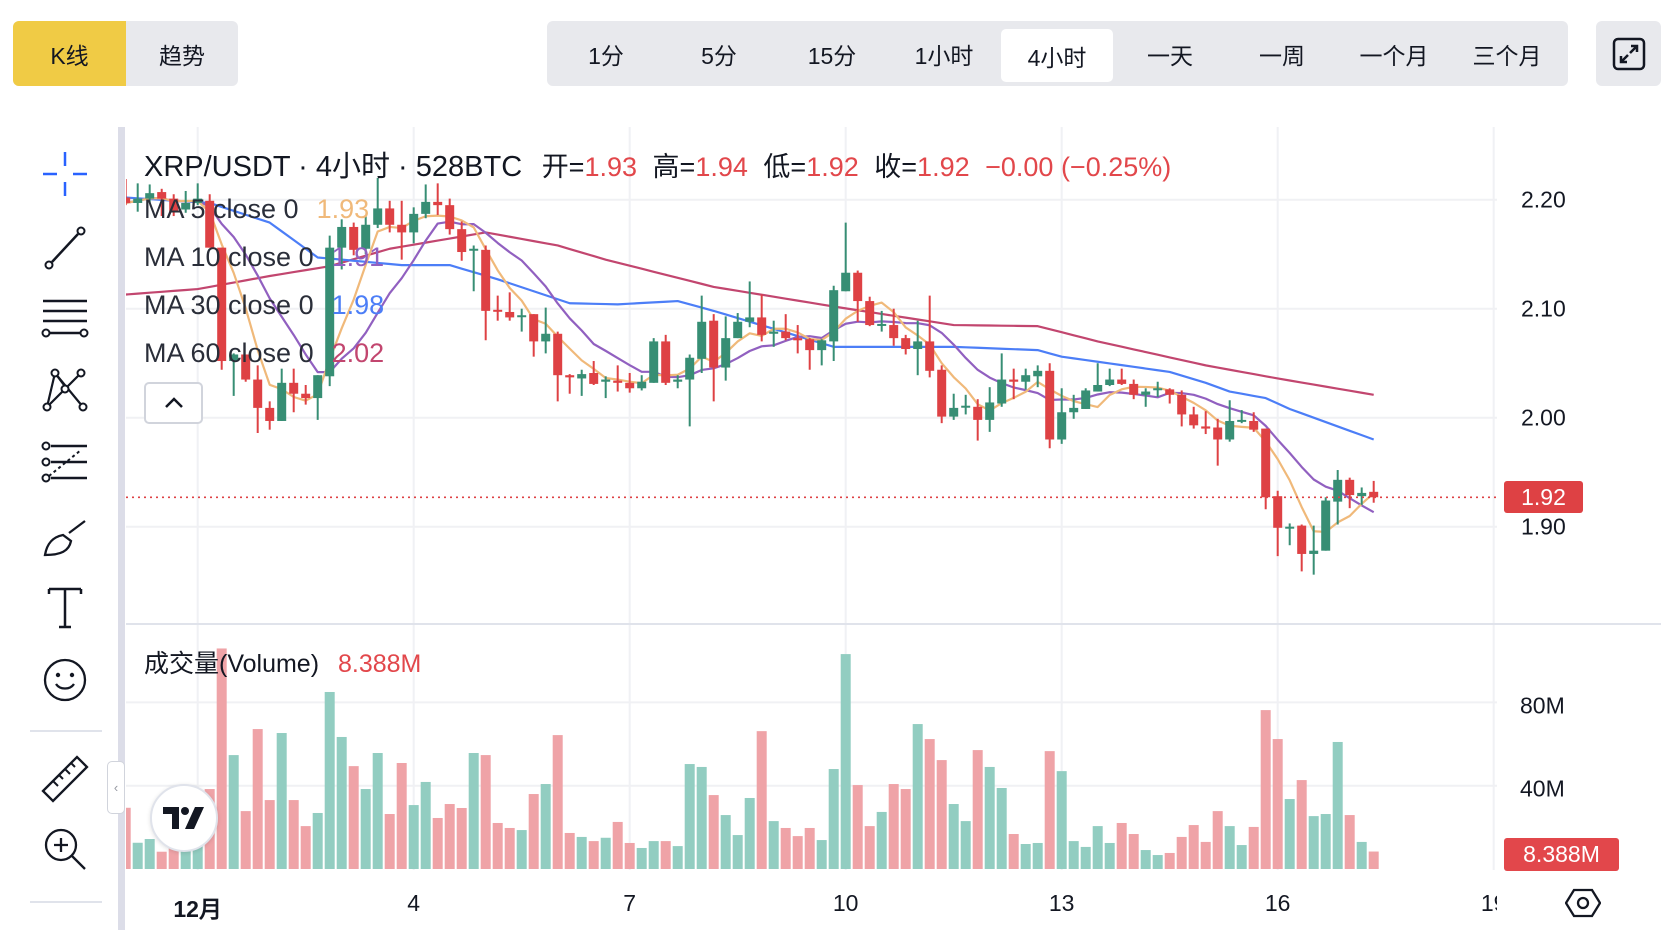  What do you see at coordinates (1507, 55) in the screenshot?
I see `timeframe-3mo: 三个月` at bounding box center [1507, 55].